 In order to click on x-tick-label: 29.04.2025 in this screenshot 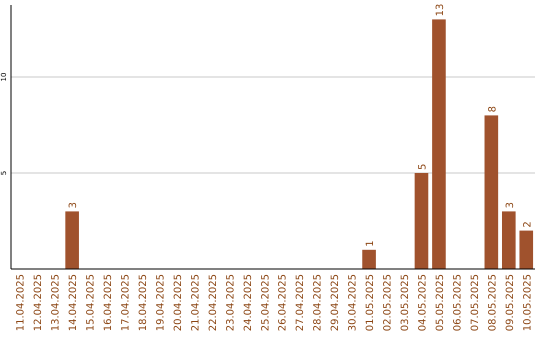, I will do `click(336, 303)`.